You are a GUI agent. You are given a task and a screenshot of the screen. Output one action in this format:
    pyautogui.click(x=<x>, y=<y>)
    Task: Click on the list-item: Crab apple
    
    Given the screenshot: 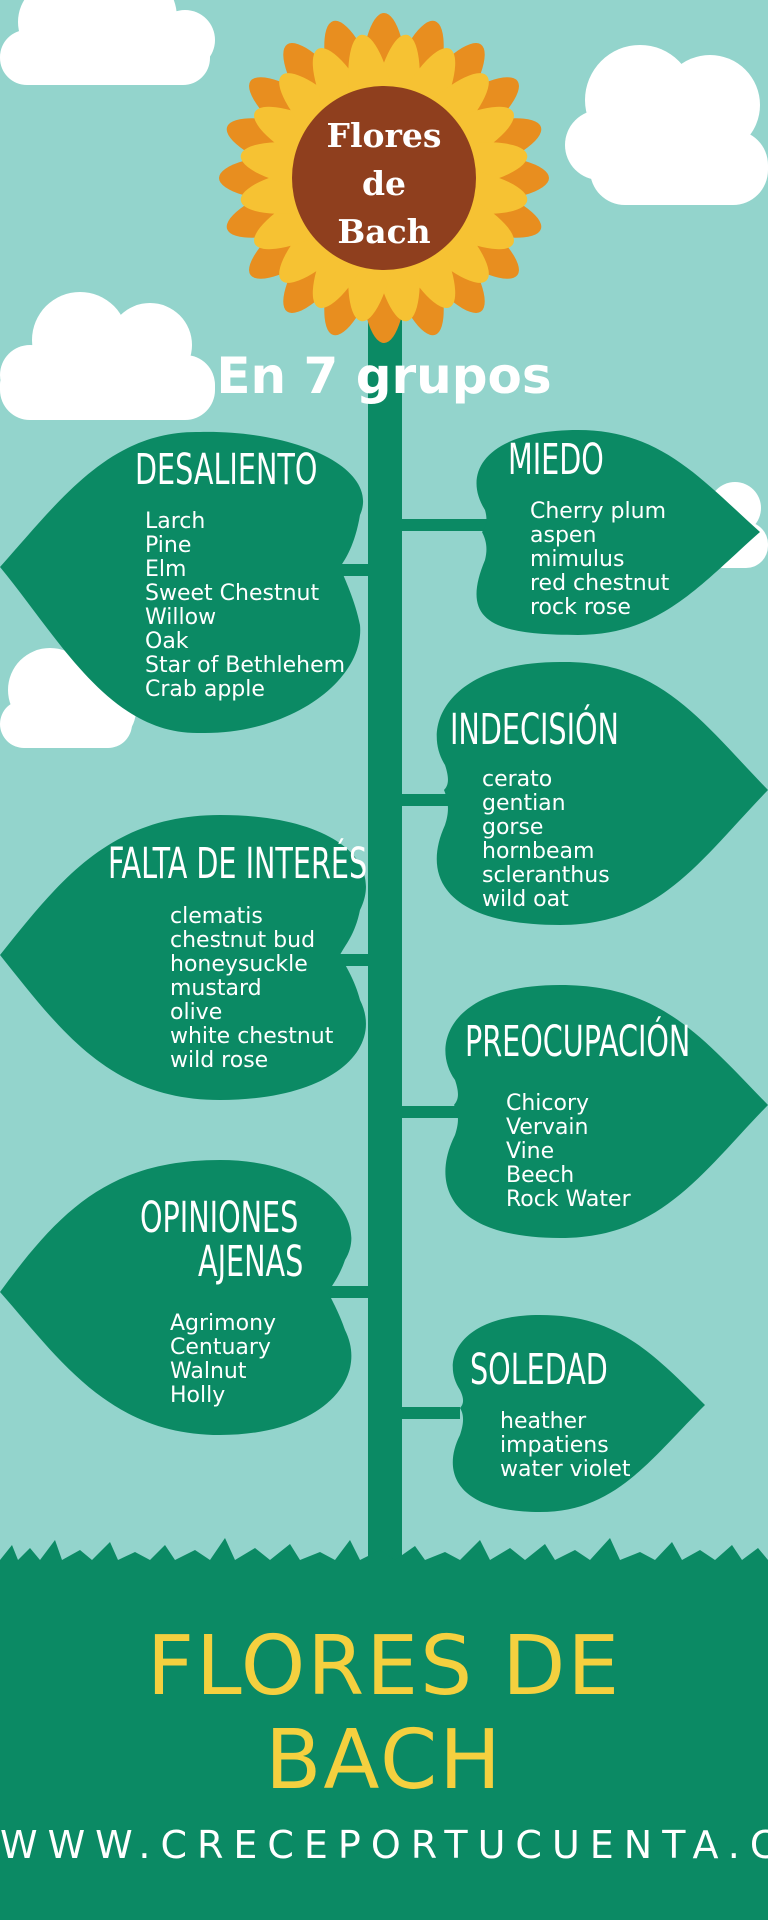 What is the action you would take?
    pyautogui.click(x=205, y=689)
    